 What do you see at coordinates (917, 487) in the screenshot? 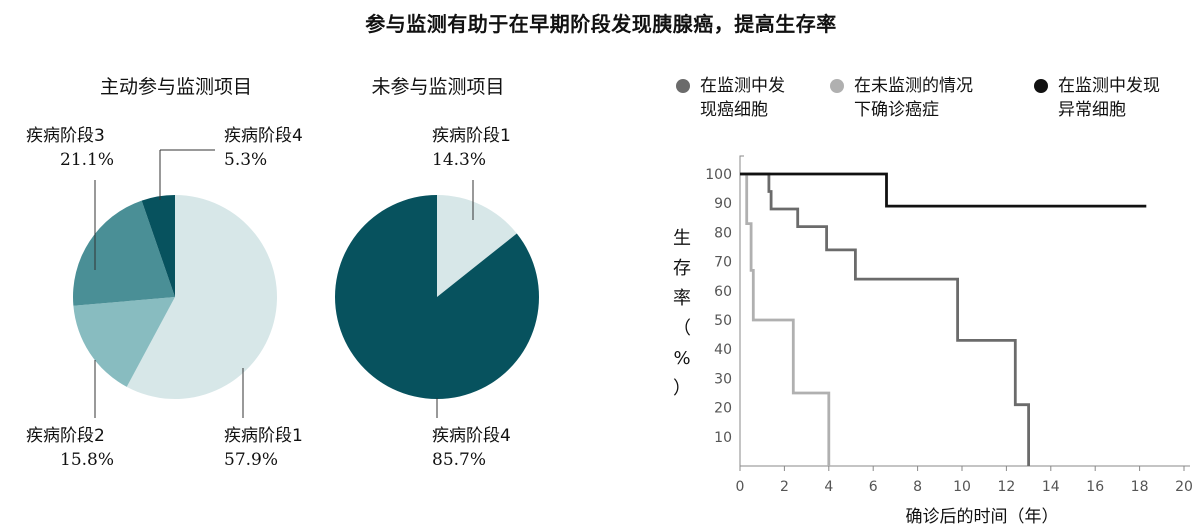
I see `x-tick-label: 8` at bounding box center [917, 487].